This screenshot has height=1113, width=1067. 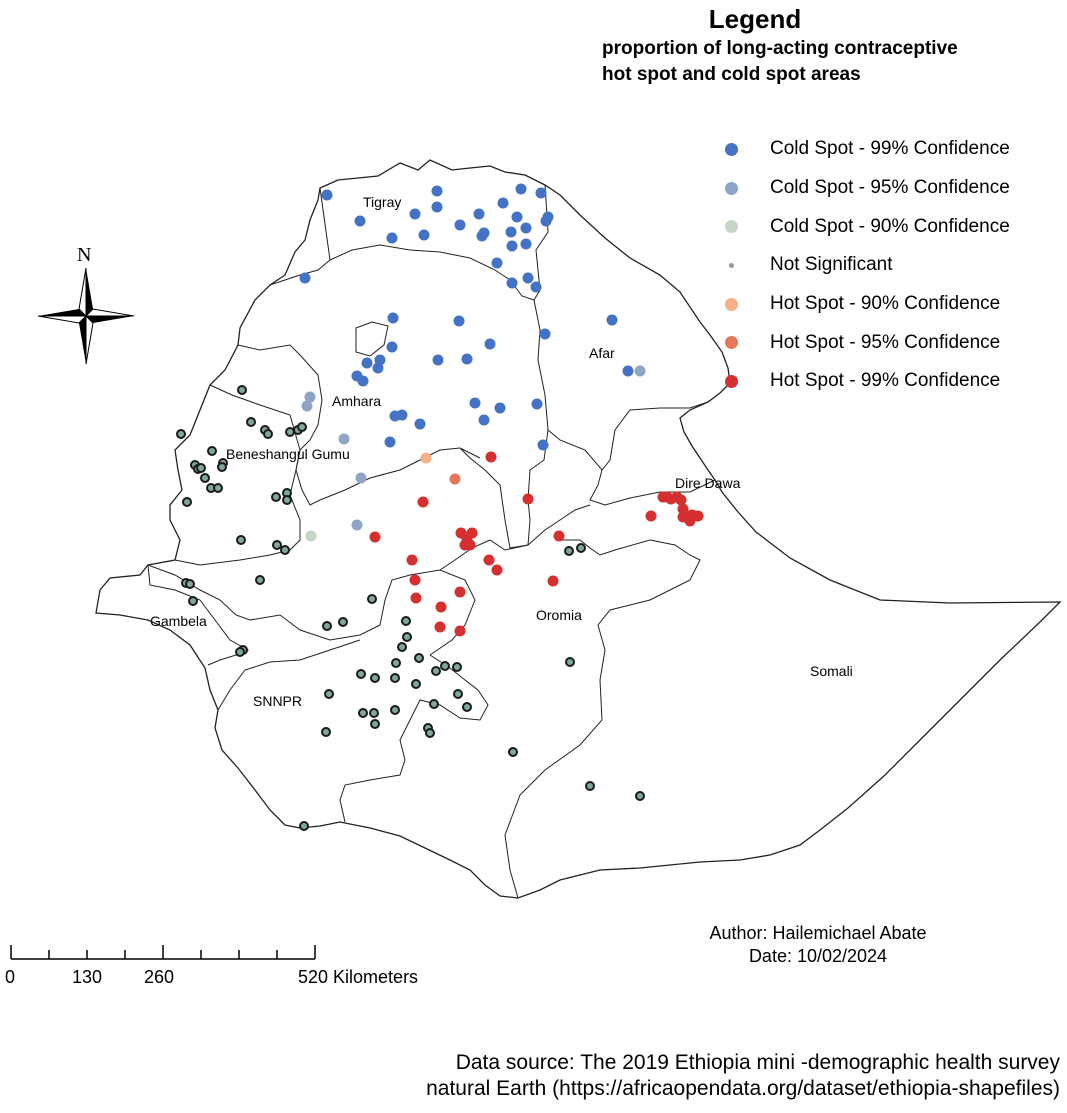 What do you see at coordinates (353, 731) in the screenshot?
I see `snnpr-boundary` at bounding box center [353, 731].